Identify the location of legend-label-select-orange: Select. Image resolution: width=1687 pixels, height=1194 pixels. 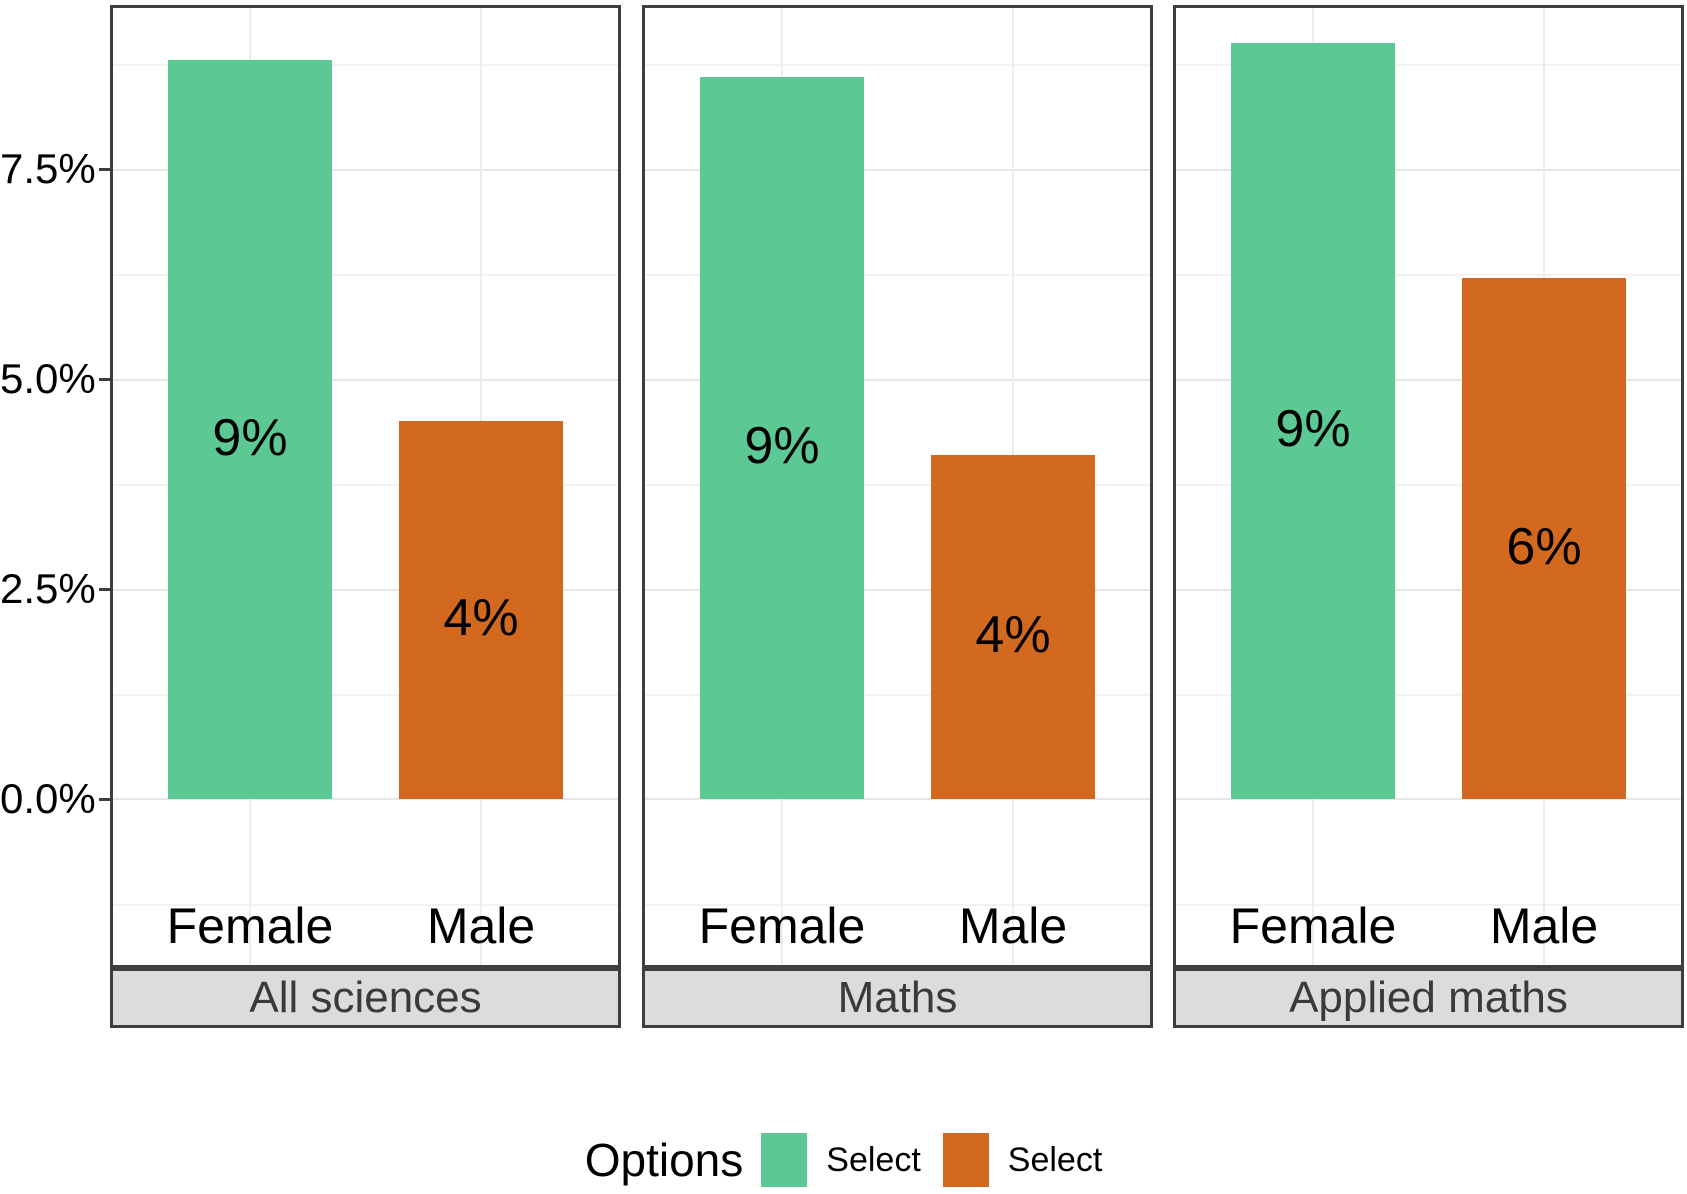
(1055, 1159).